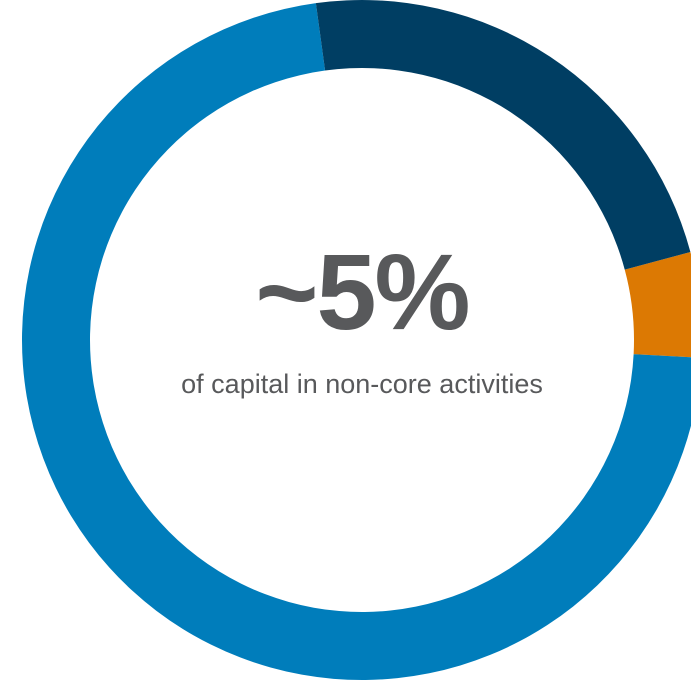 The height and width of the screenshot is (690, 691). What do you see at coordinates (362, 384) in the screenshot?
I see `headline-caption: of capital in non-core activities` at bounding box center [362, 384].